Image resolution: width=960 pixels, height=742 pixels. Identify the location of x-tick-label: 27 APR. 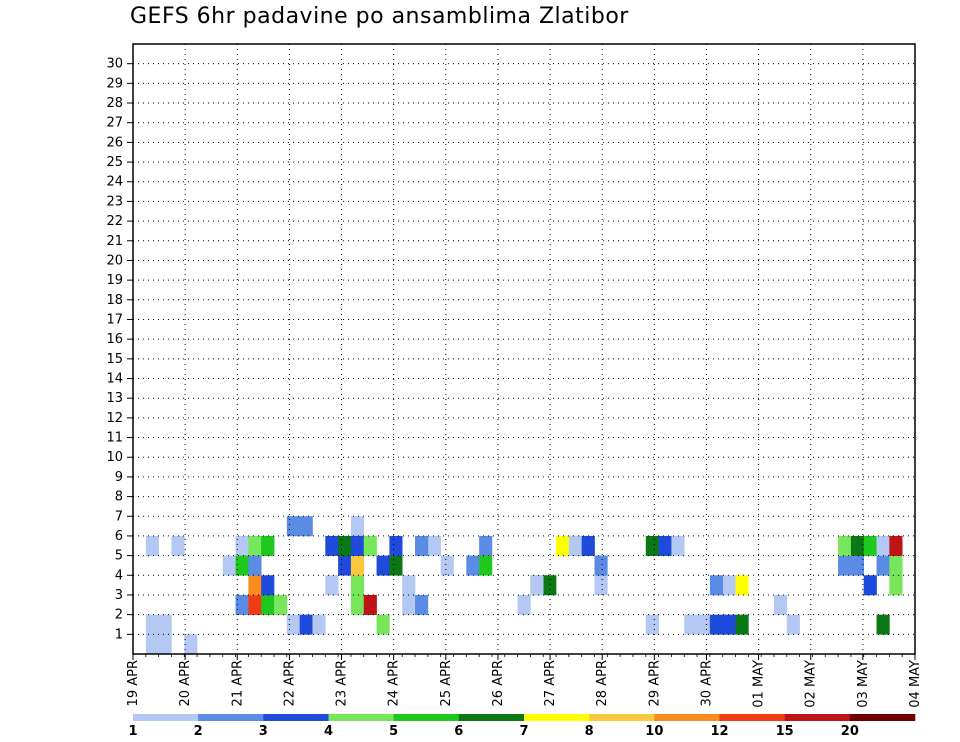
(550, 683).